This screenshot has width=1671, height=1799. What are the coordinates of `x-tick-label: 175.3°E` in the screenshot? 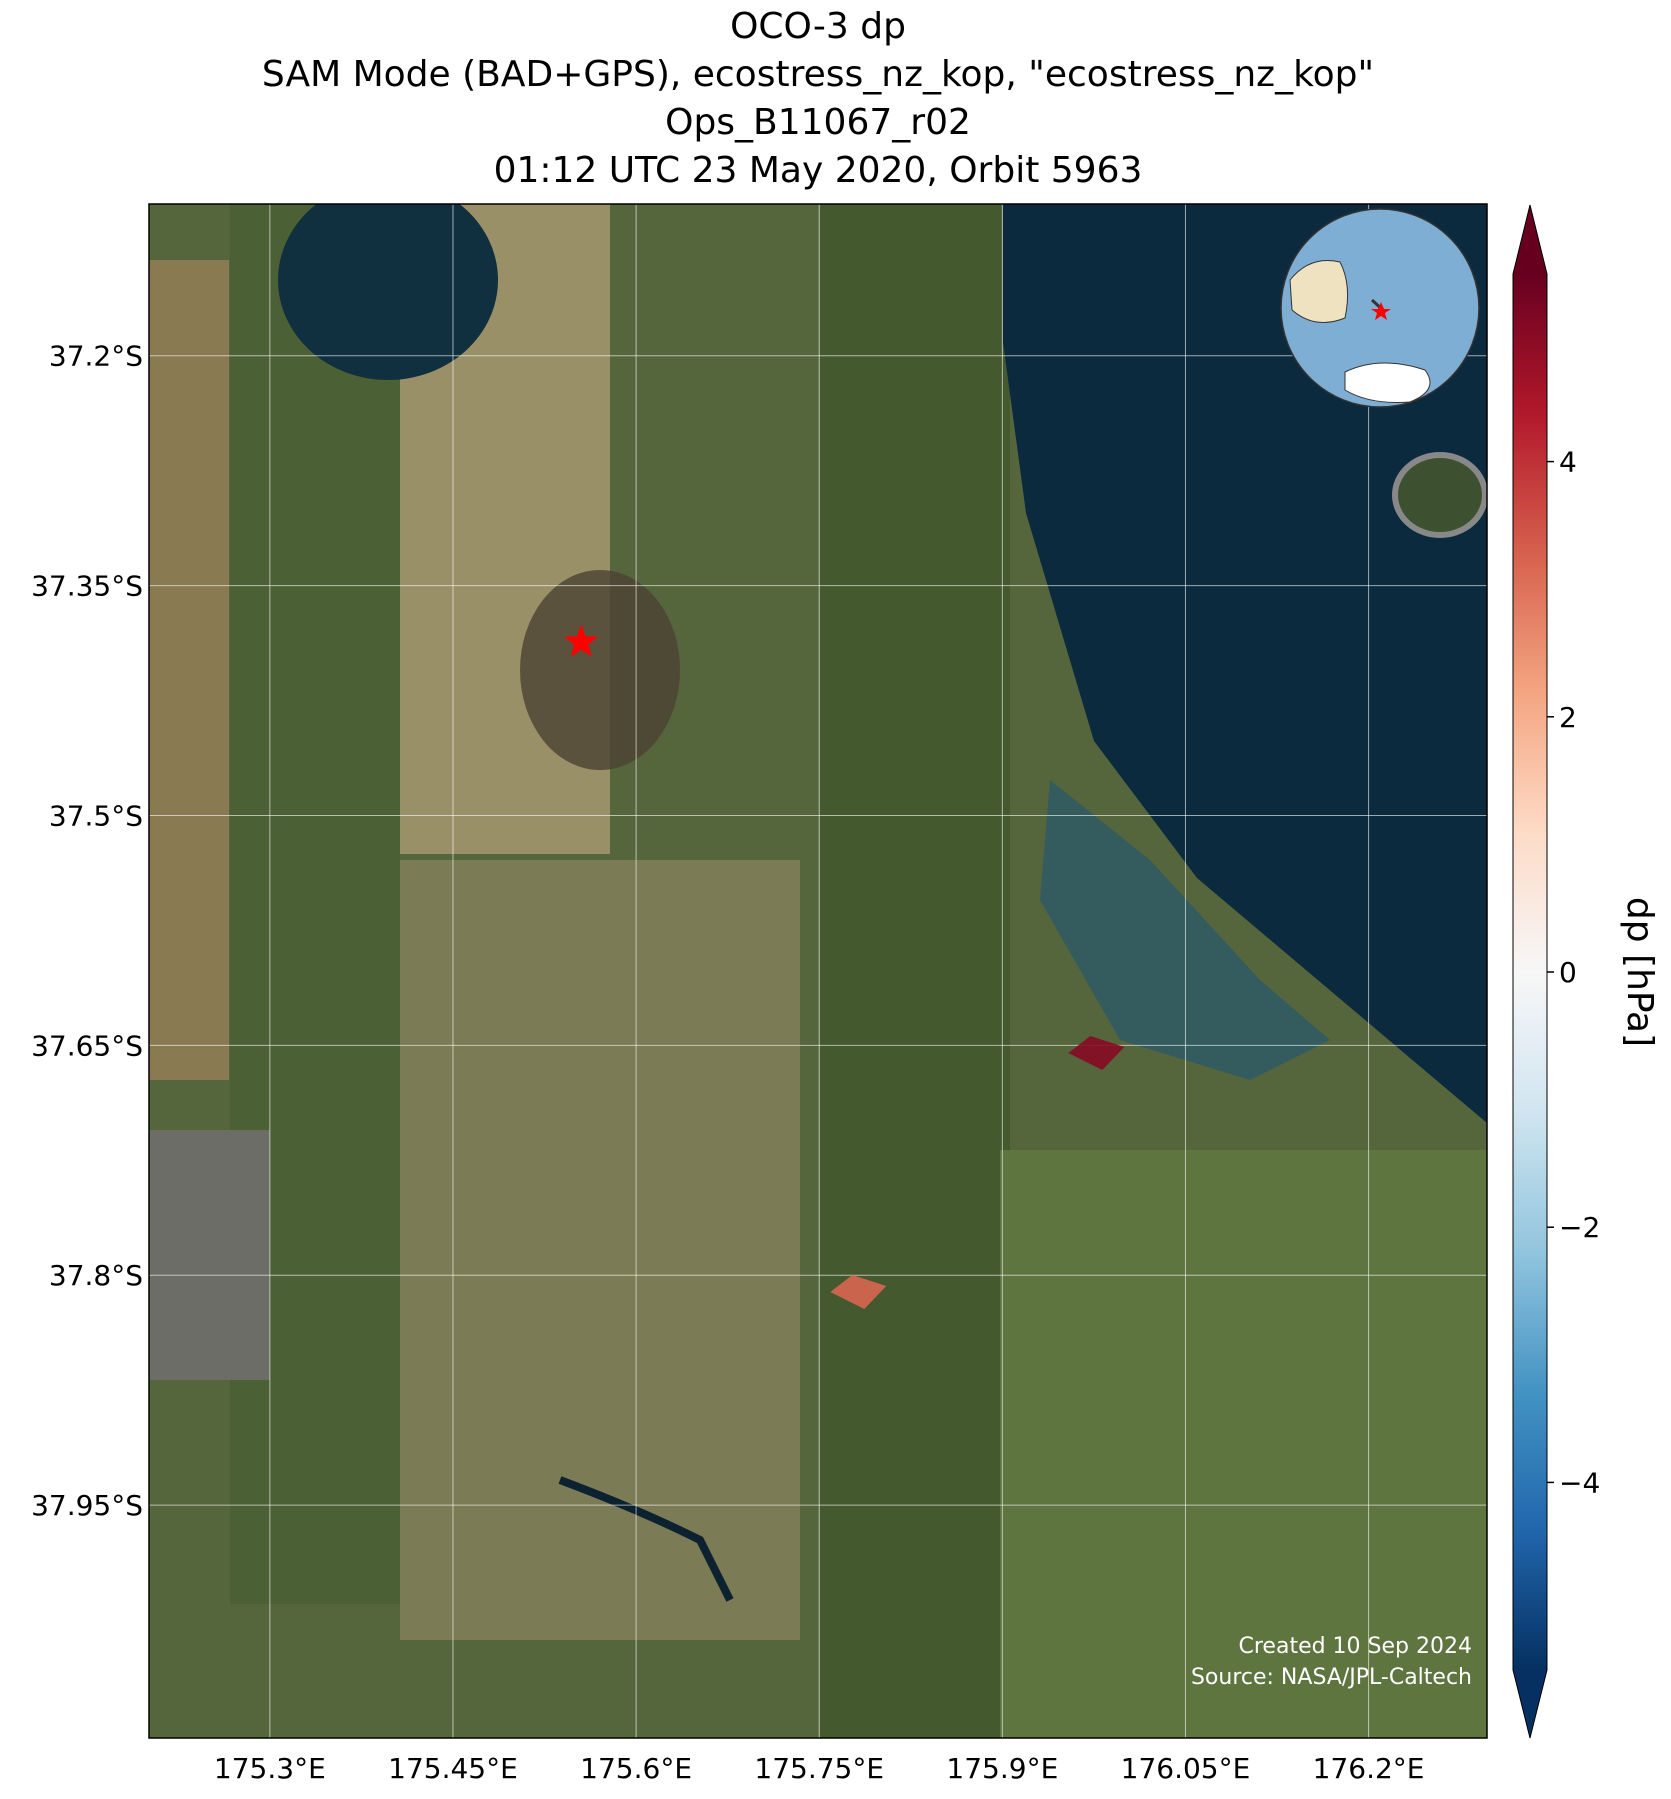 It's located at (270, 1768).